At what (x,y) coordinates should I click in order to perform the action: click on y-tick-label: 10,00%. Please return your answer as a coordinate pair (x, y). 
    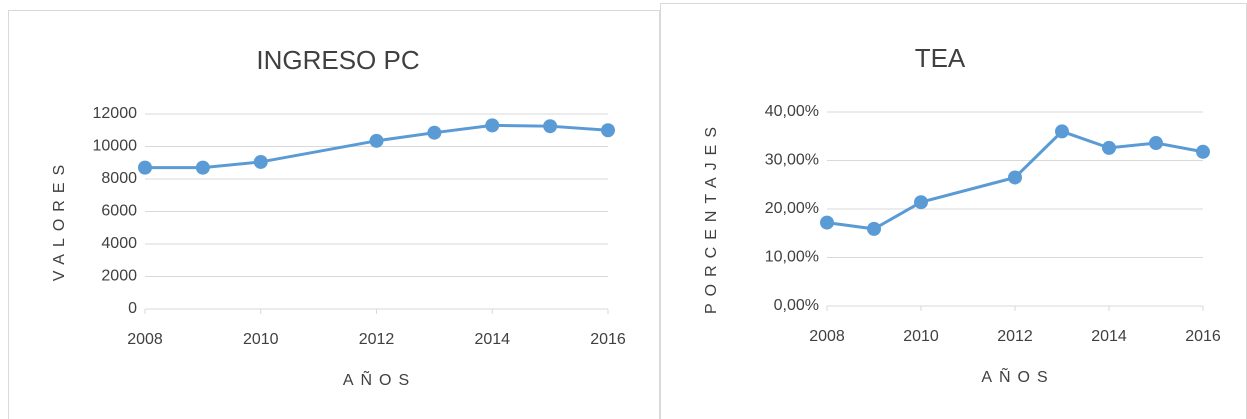
    Looking at the image, I should click on (792, 257).